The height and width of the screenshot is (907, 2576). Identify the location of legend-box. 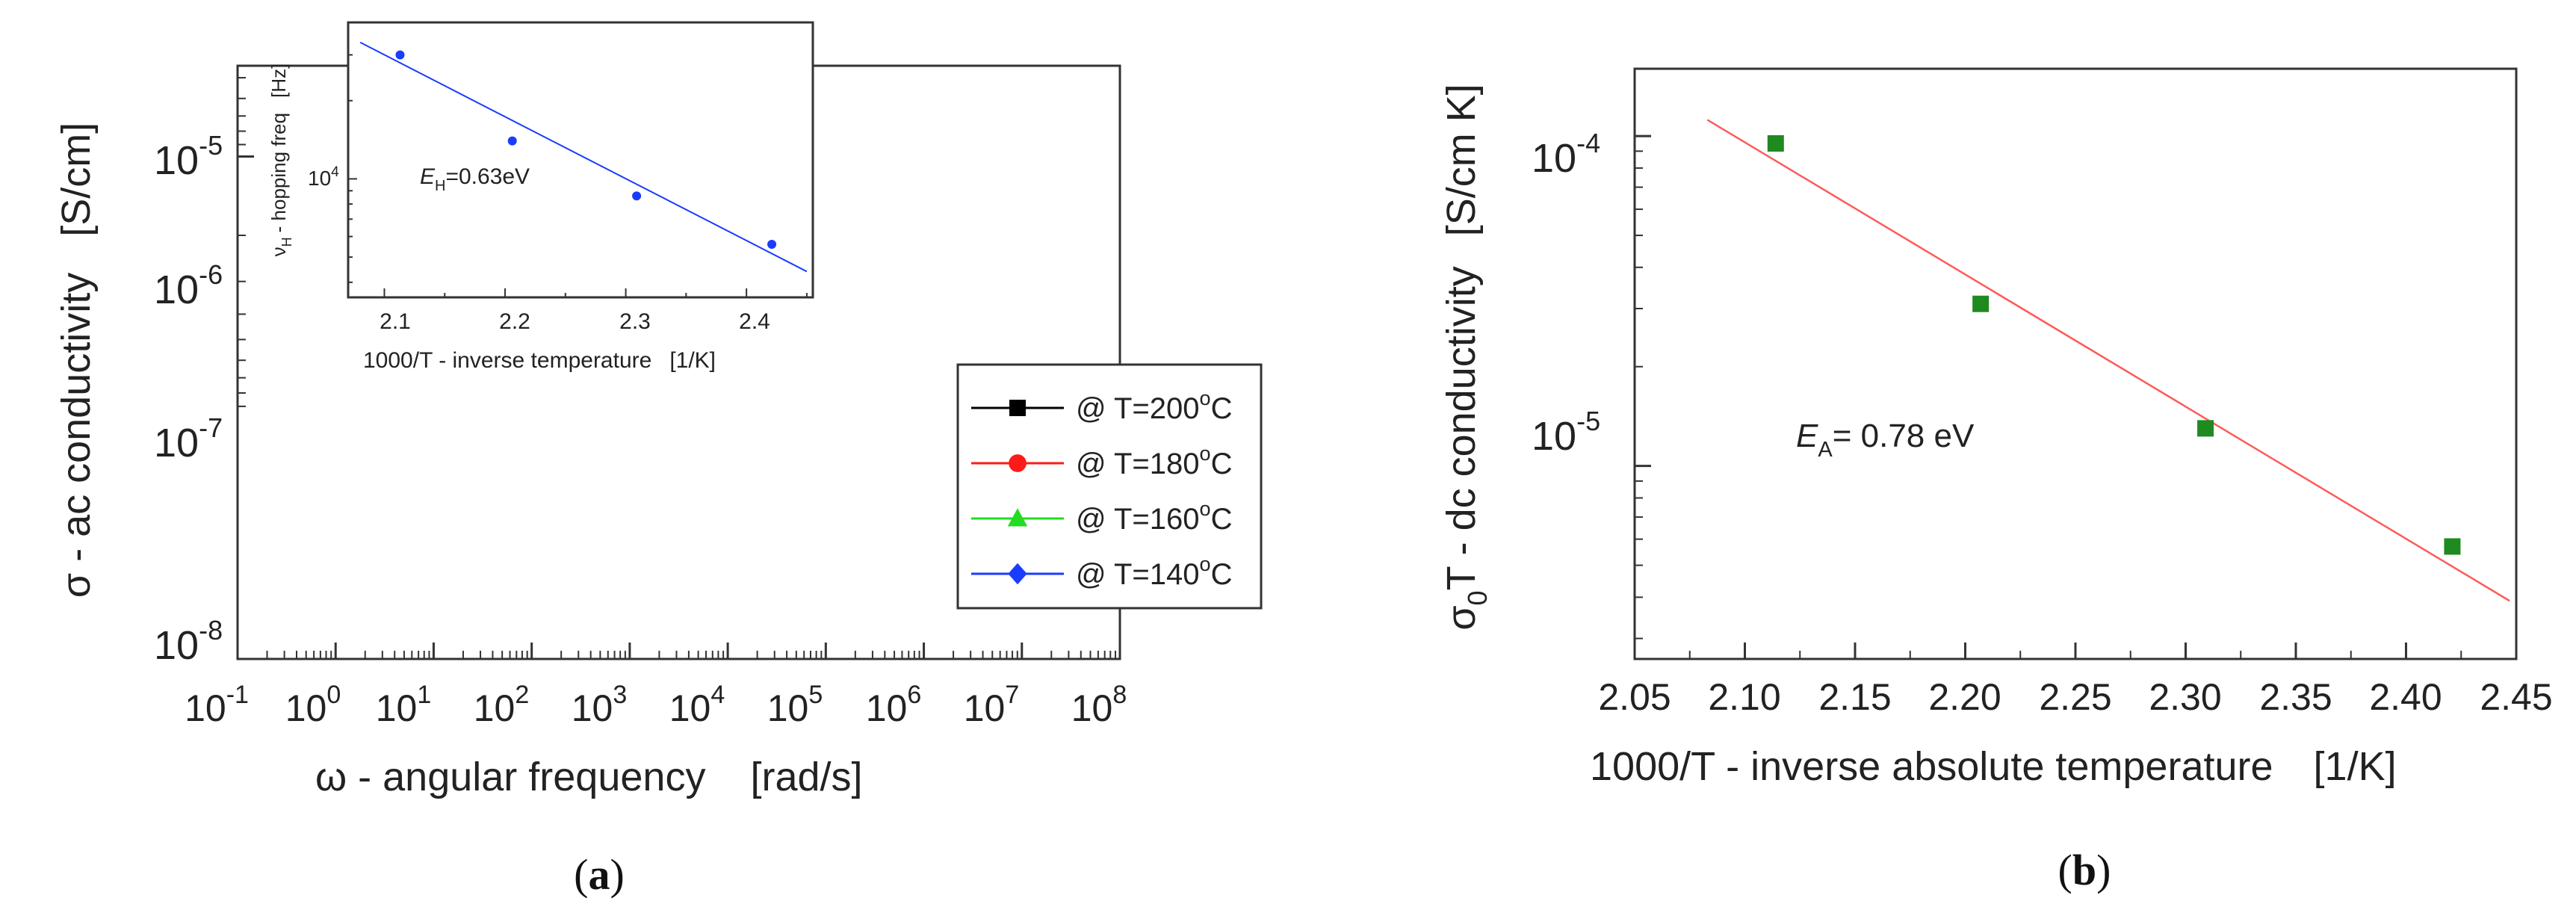
(1109, 486).